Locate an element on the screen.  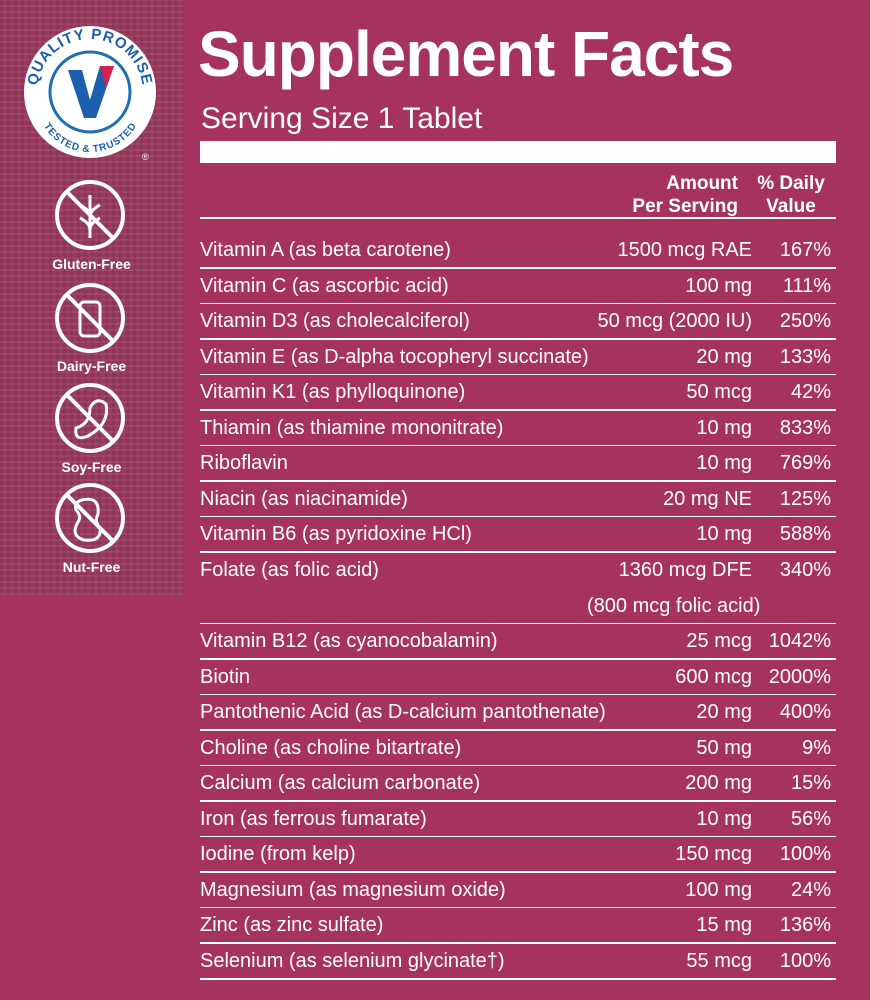
amount: 25 mcg is located at coordinates (719, 641).